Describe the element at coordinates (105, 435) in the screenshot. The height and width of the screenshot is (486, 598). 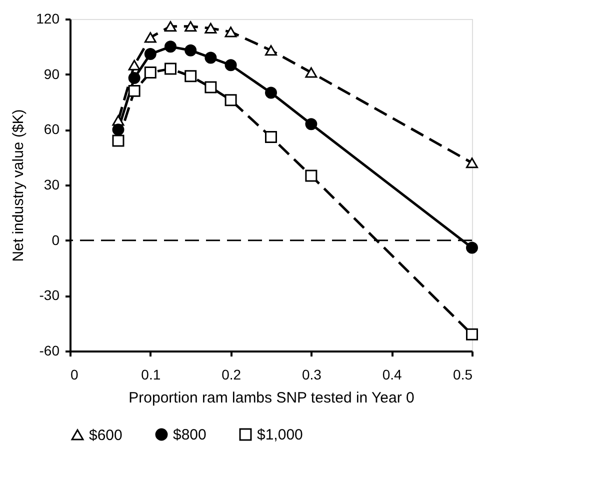
I see `legend-label: $600` at that location.